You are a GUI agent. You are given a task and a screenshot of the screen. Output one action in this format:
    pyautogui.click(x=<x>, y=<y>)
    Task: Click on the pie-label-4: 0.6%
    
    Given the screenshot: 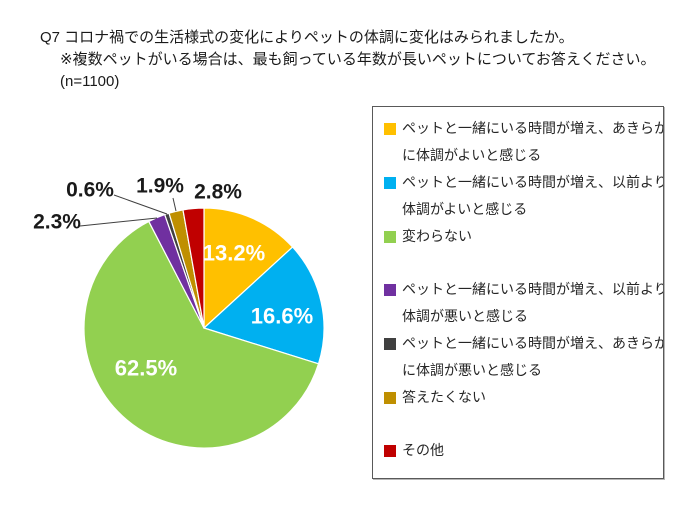 What is the action you would take?
    pyautogui.click(x=90, y=190)
    